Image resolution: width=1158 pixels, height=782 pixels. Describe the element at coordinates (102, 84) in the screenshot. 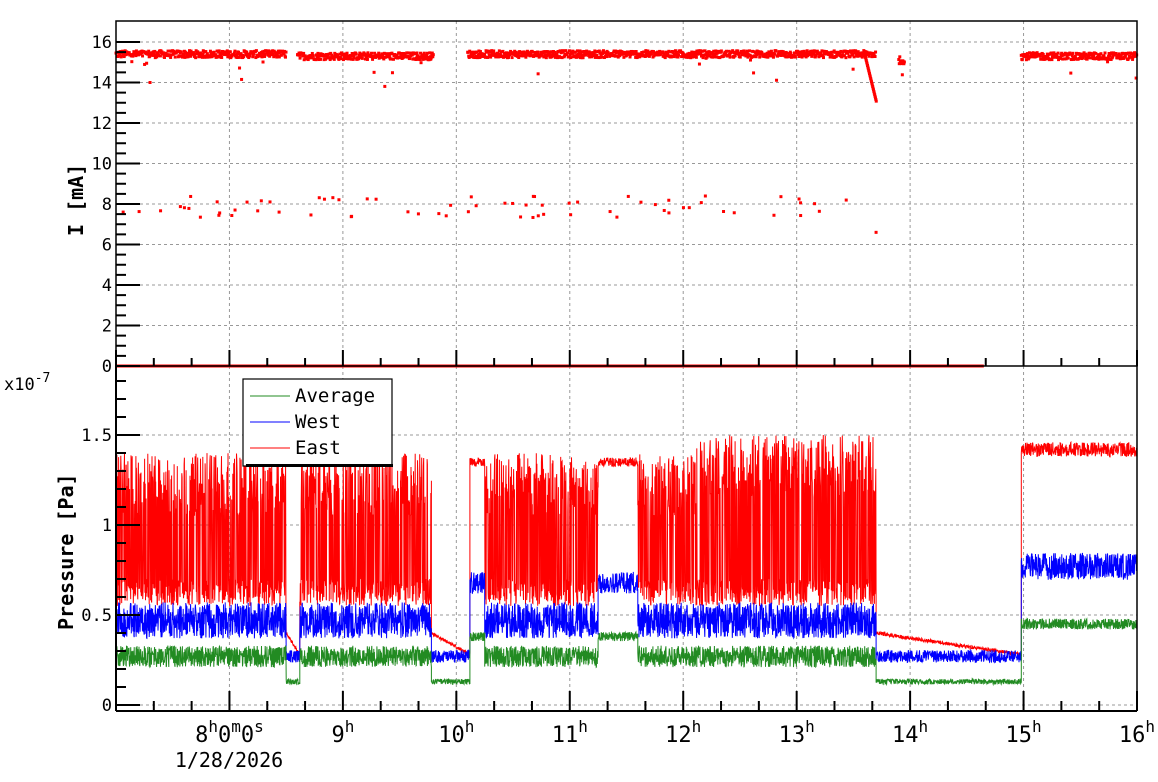

I see `top-y-tick: 14` at that location.